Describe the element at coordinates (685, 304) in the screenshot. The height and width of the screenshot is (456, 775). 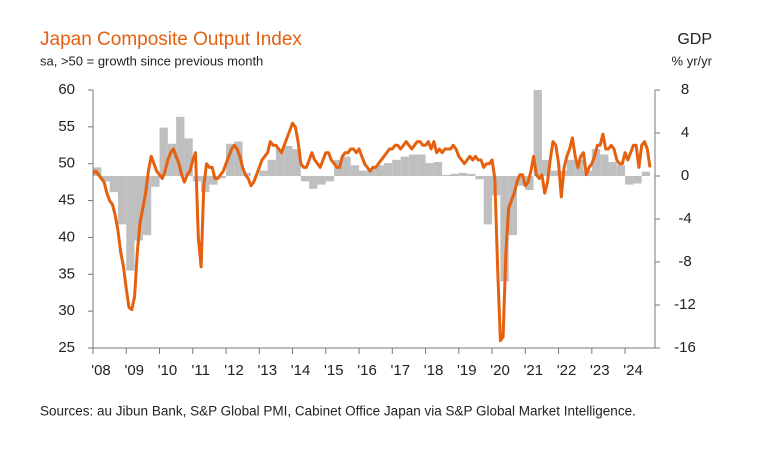
I see `y2-tick-label: -12` at that location.